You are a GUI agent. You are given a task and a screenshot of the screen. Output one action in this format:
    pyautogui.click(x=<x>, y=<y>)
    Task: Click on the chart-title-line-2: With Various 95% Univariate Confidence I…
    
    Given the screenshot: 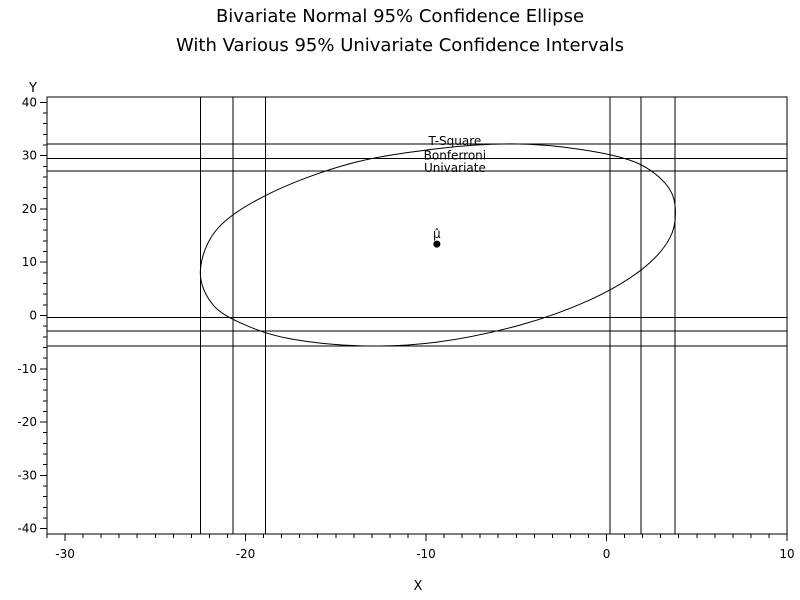 What is the action you would take?
    pyautogui.click(x=400, y=45)
    